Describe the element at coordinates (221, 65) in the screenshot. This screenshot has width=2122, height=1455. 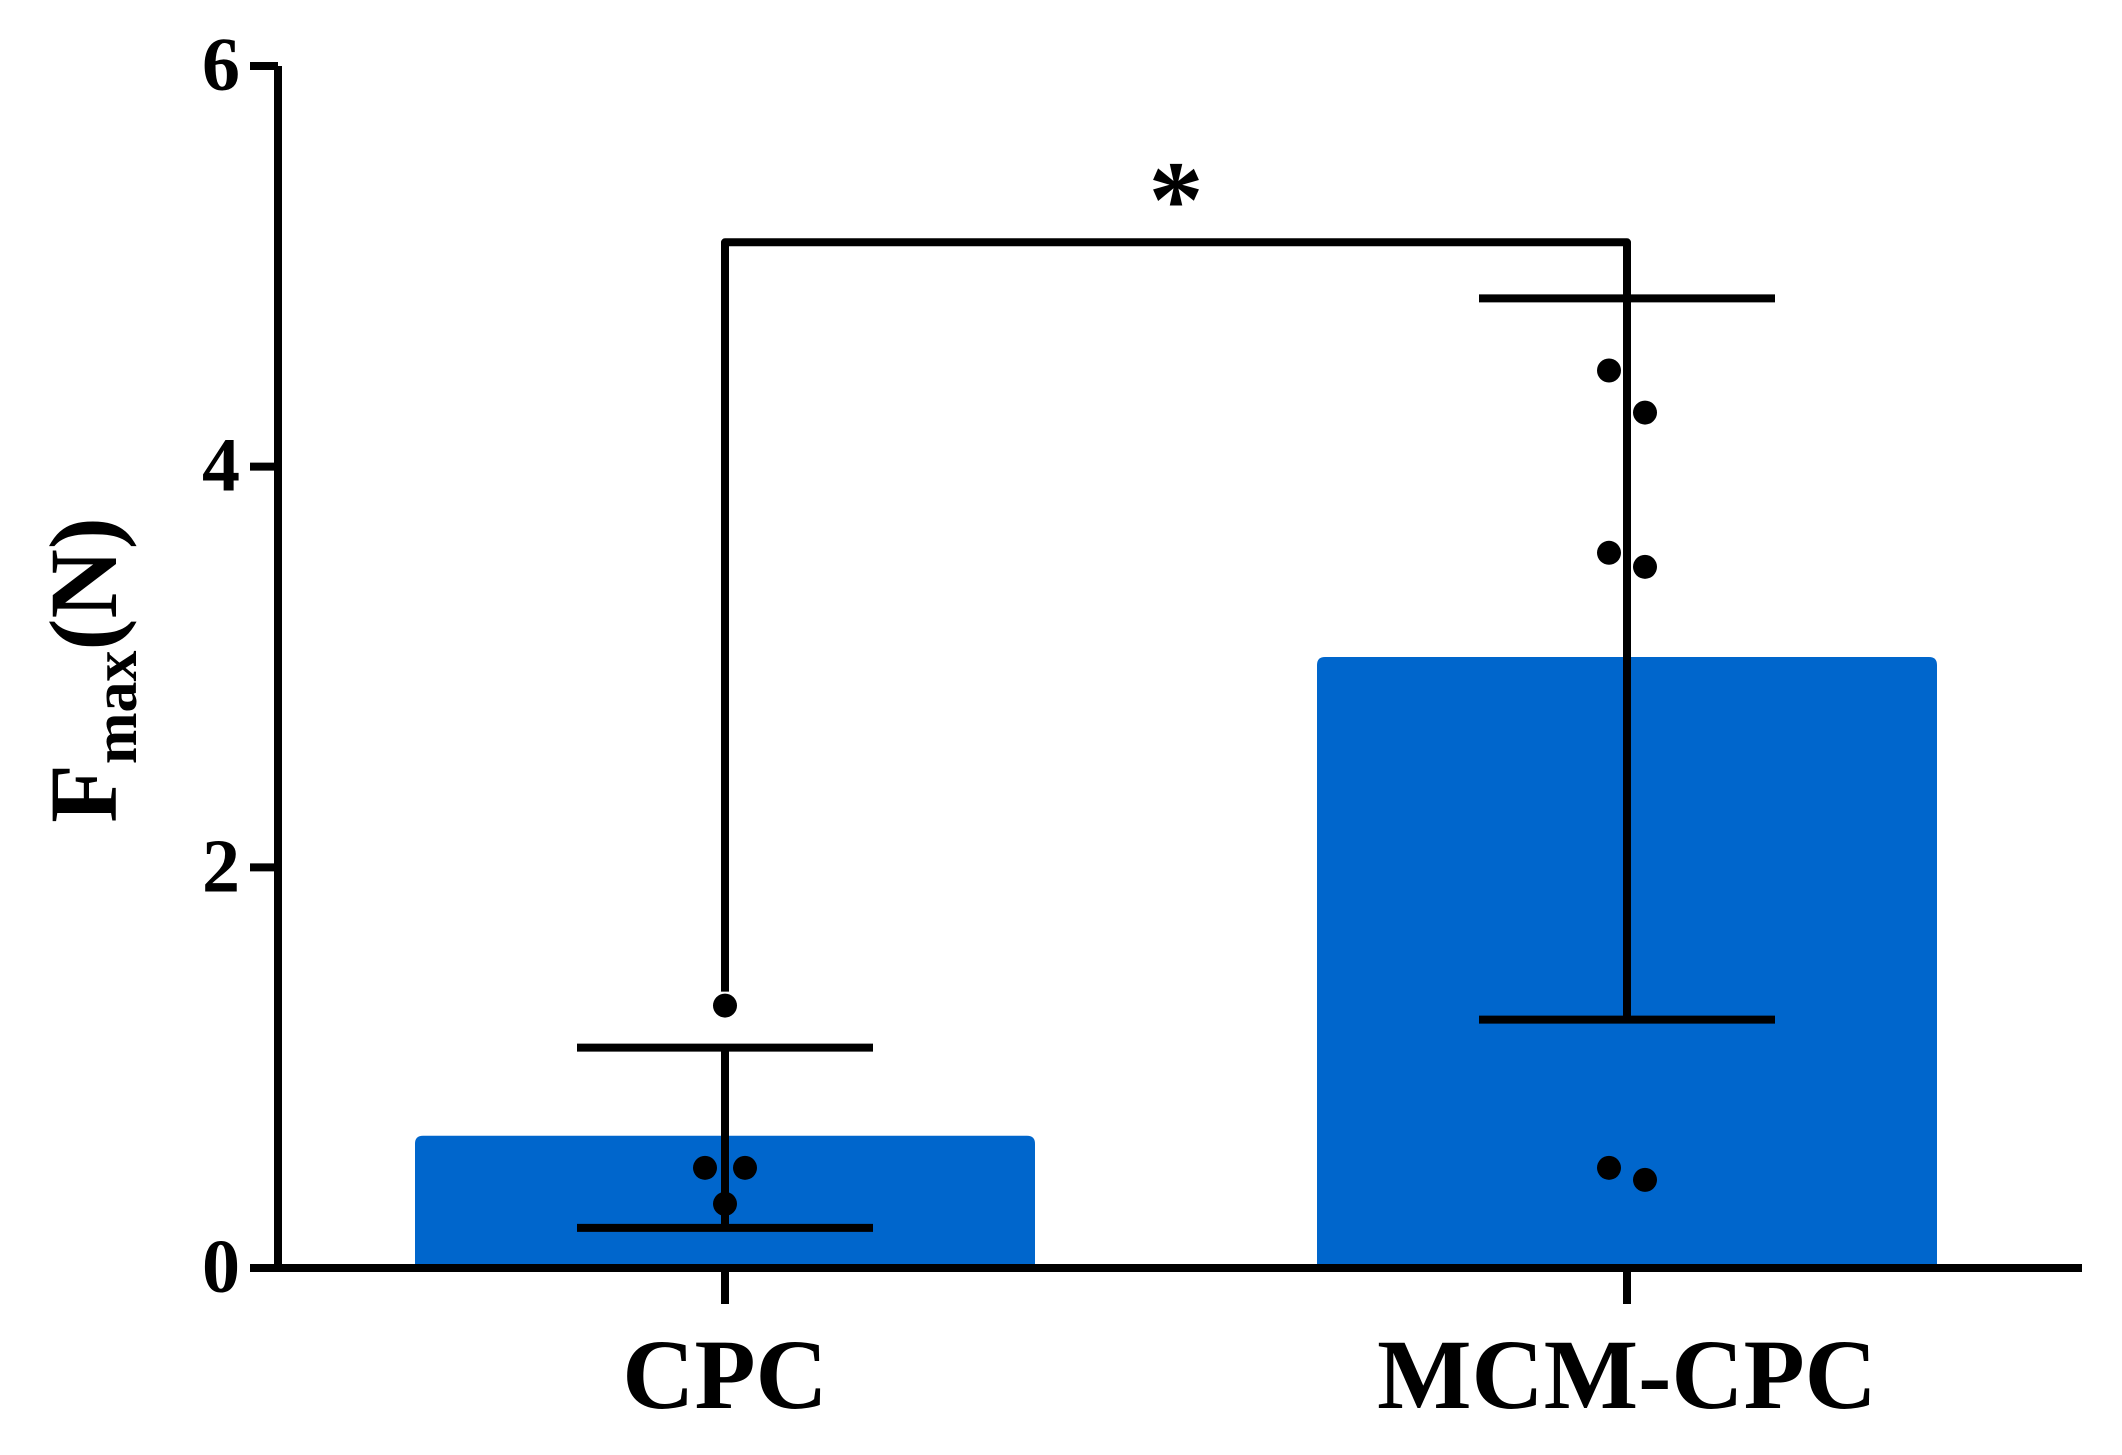
I see `y-tick-label: 6` at that location.